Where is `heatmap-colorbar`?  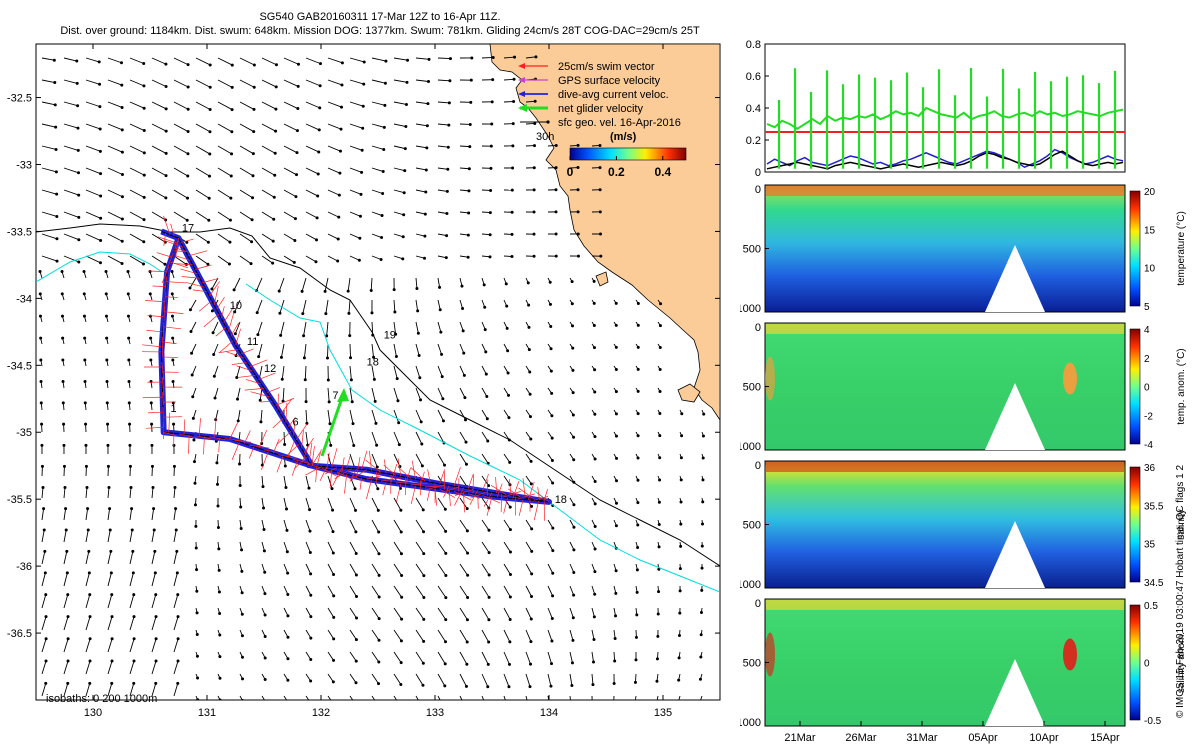 heatmap-colorbar is located at coordinates (1135, 662).